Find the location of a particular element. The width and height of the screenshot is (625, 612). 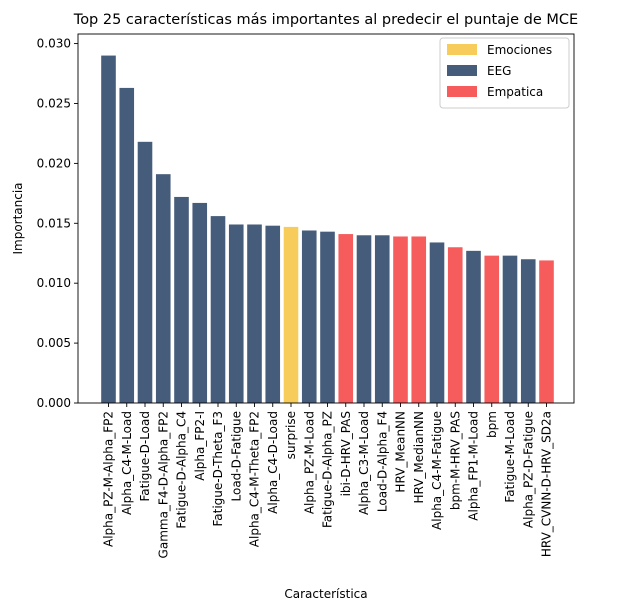

x-tick-label: HRV_CVNN-D-HRV_SD2a is located at coordinates (547, 484).